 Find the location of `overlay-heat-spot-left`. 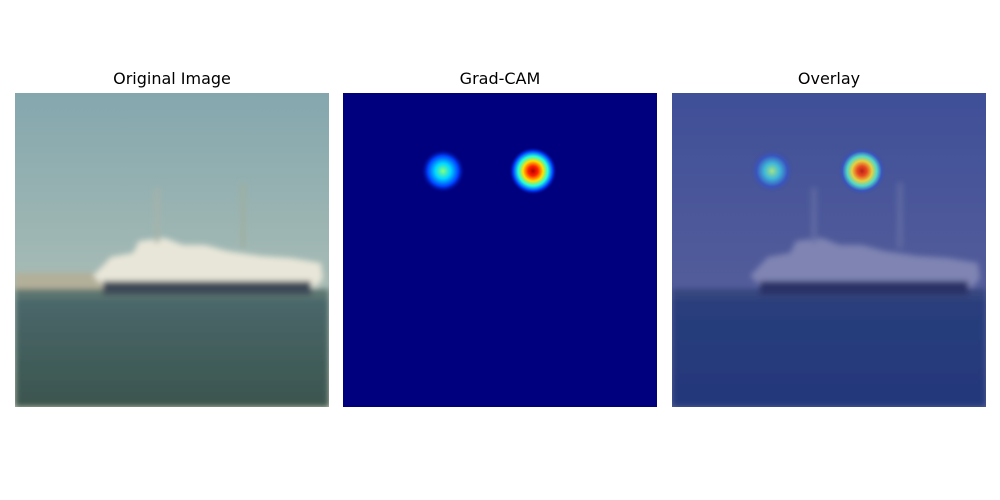

overlay-heat-spot-left is located at coordinates (772, 171).